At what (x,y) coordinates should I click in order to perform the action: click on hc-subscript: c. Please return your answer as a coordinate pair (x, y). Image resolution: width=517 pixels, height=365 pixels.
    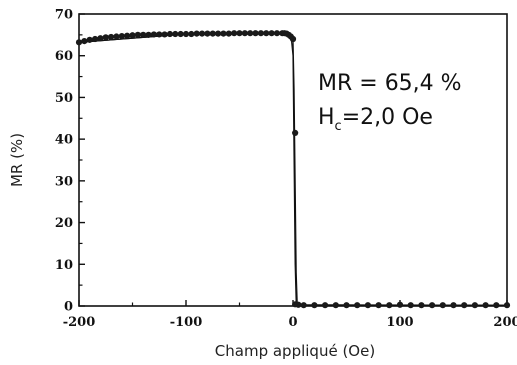
    Looking at the image, I should click on (338, 126).